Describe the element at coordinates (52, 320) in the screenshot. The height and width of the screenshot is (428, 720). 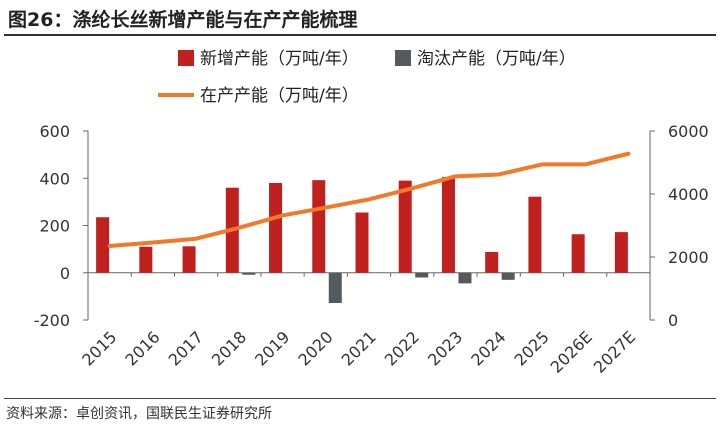
I see `y-left-tick-label: -200` at that location.